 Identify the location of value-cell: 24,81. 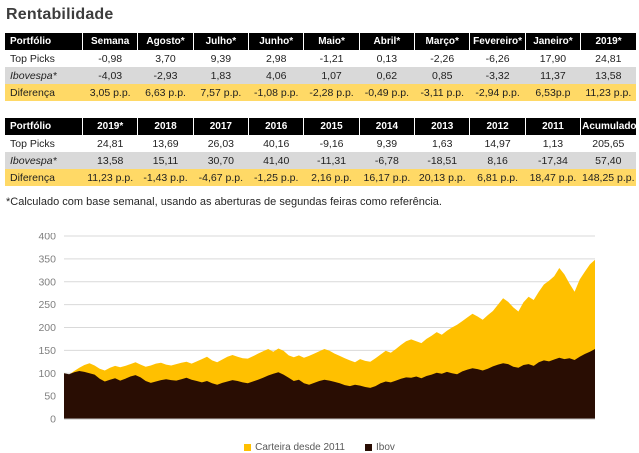
(608, 58).